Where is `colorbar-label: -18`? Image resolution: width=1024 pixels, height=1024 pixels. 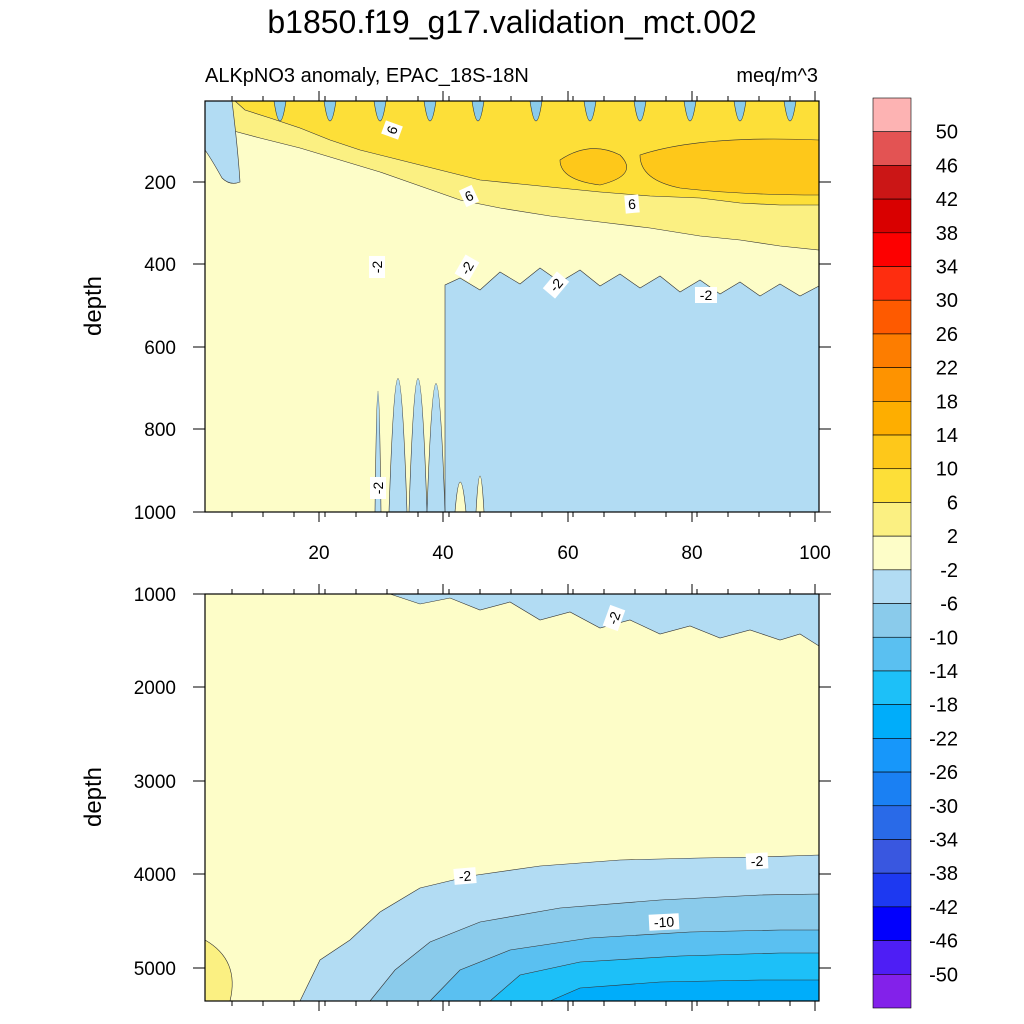 colorbar-label: -18 is located at coordinates (943, 706).